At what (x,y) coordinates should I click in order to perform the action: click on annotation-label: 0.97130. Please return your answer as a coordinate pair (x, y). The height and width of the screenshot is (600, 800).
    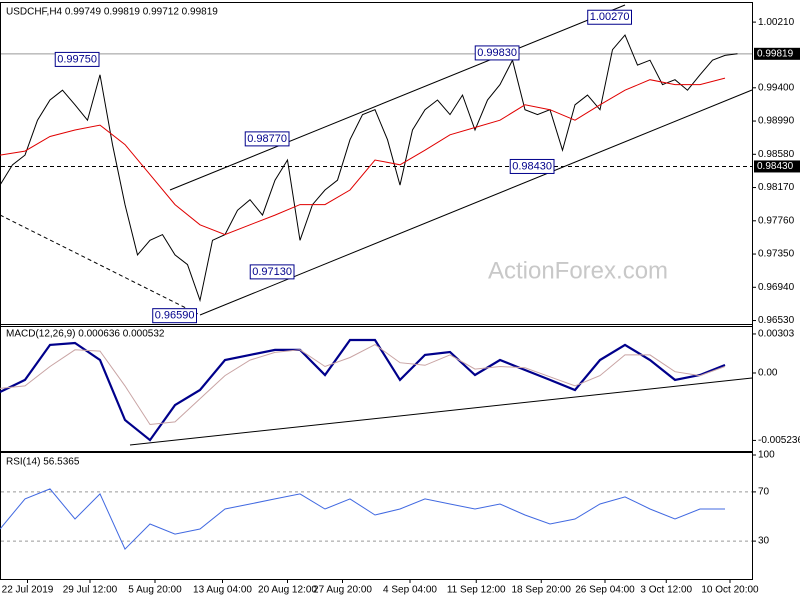
    Looking at the image, I should click on (272, 272).